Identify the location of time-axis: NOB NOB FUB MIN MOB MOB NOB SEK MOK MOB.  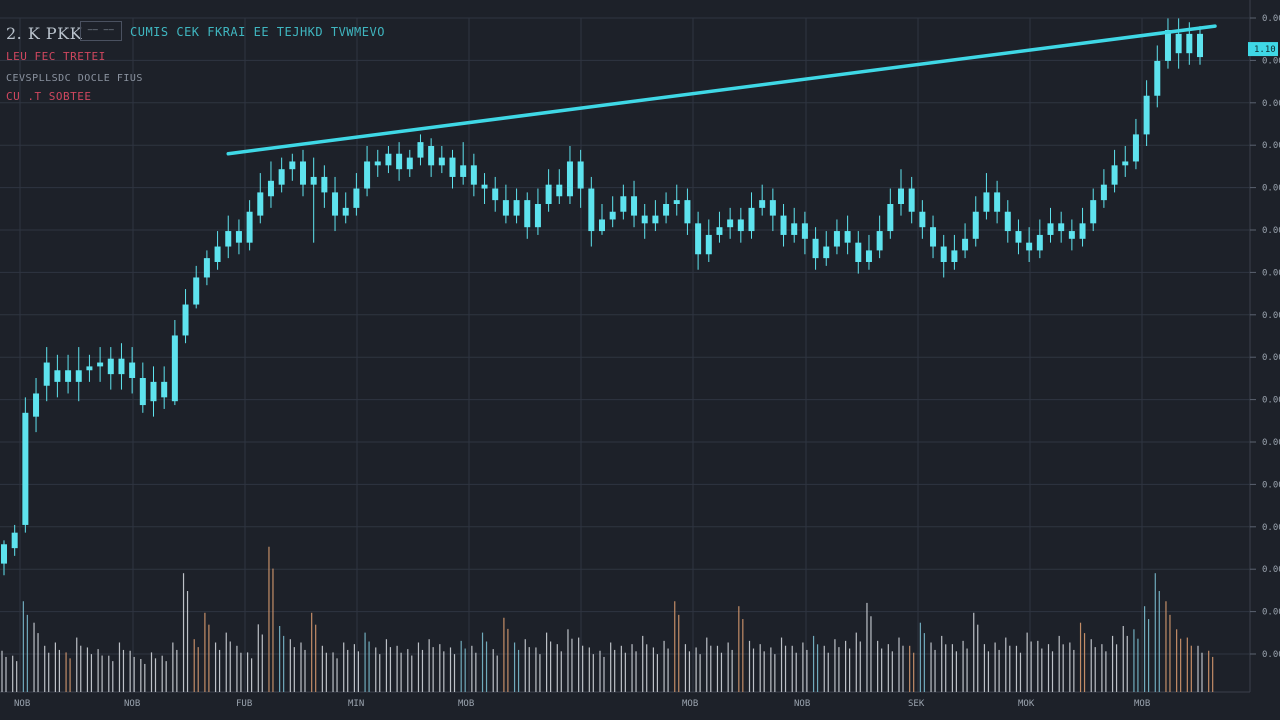
(582, 704).